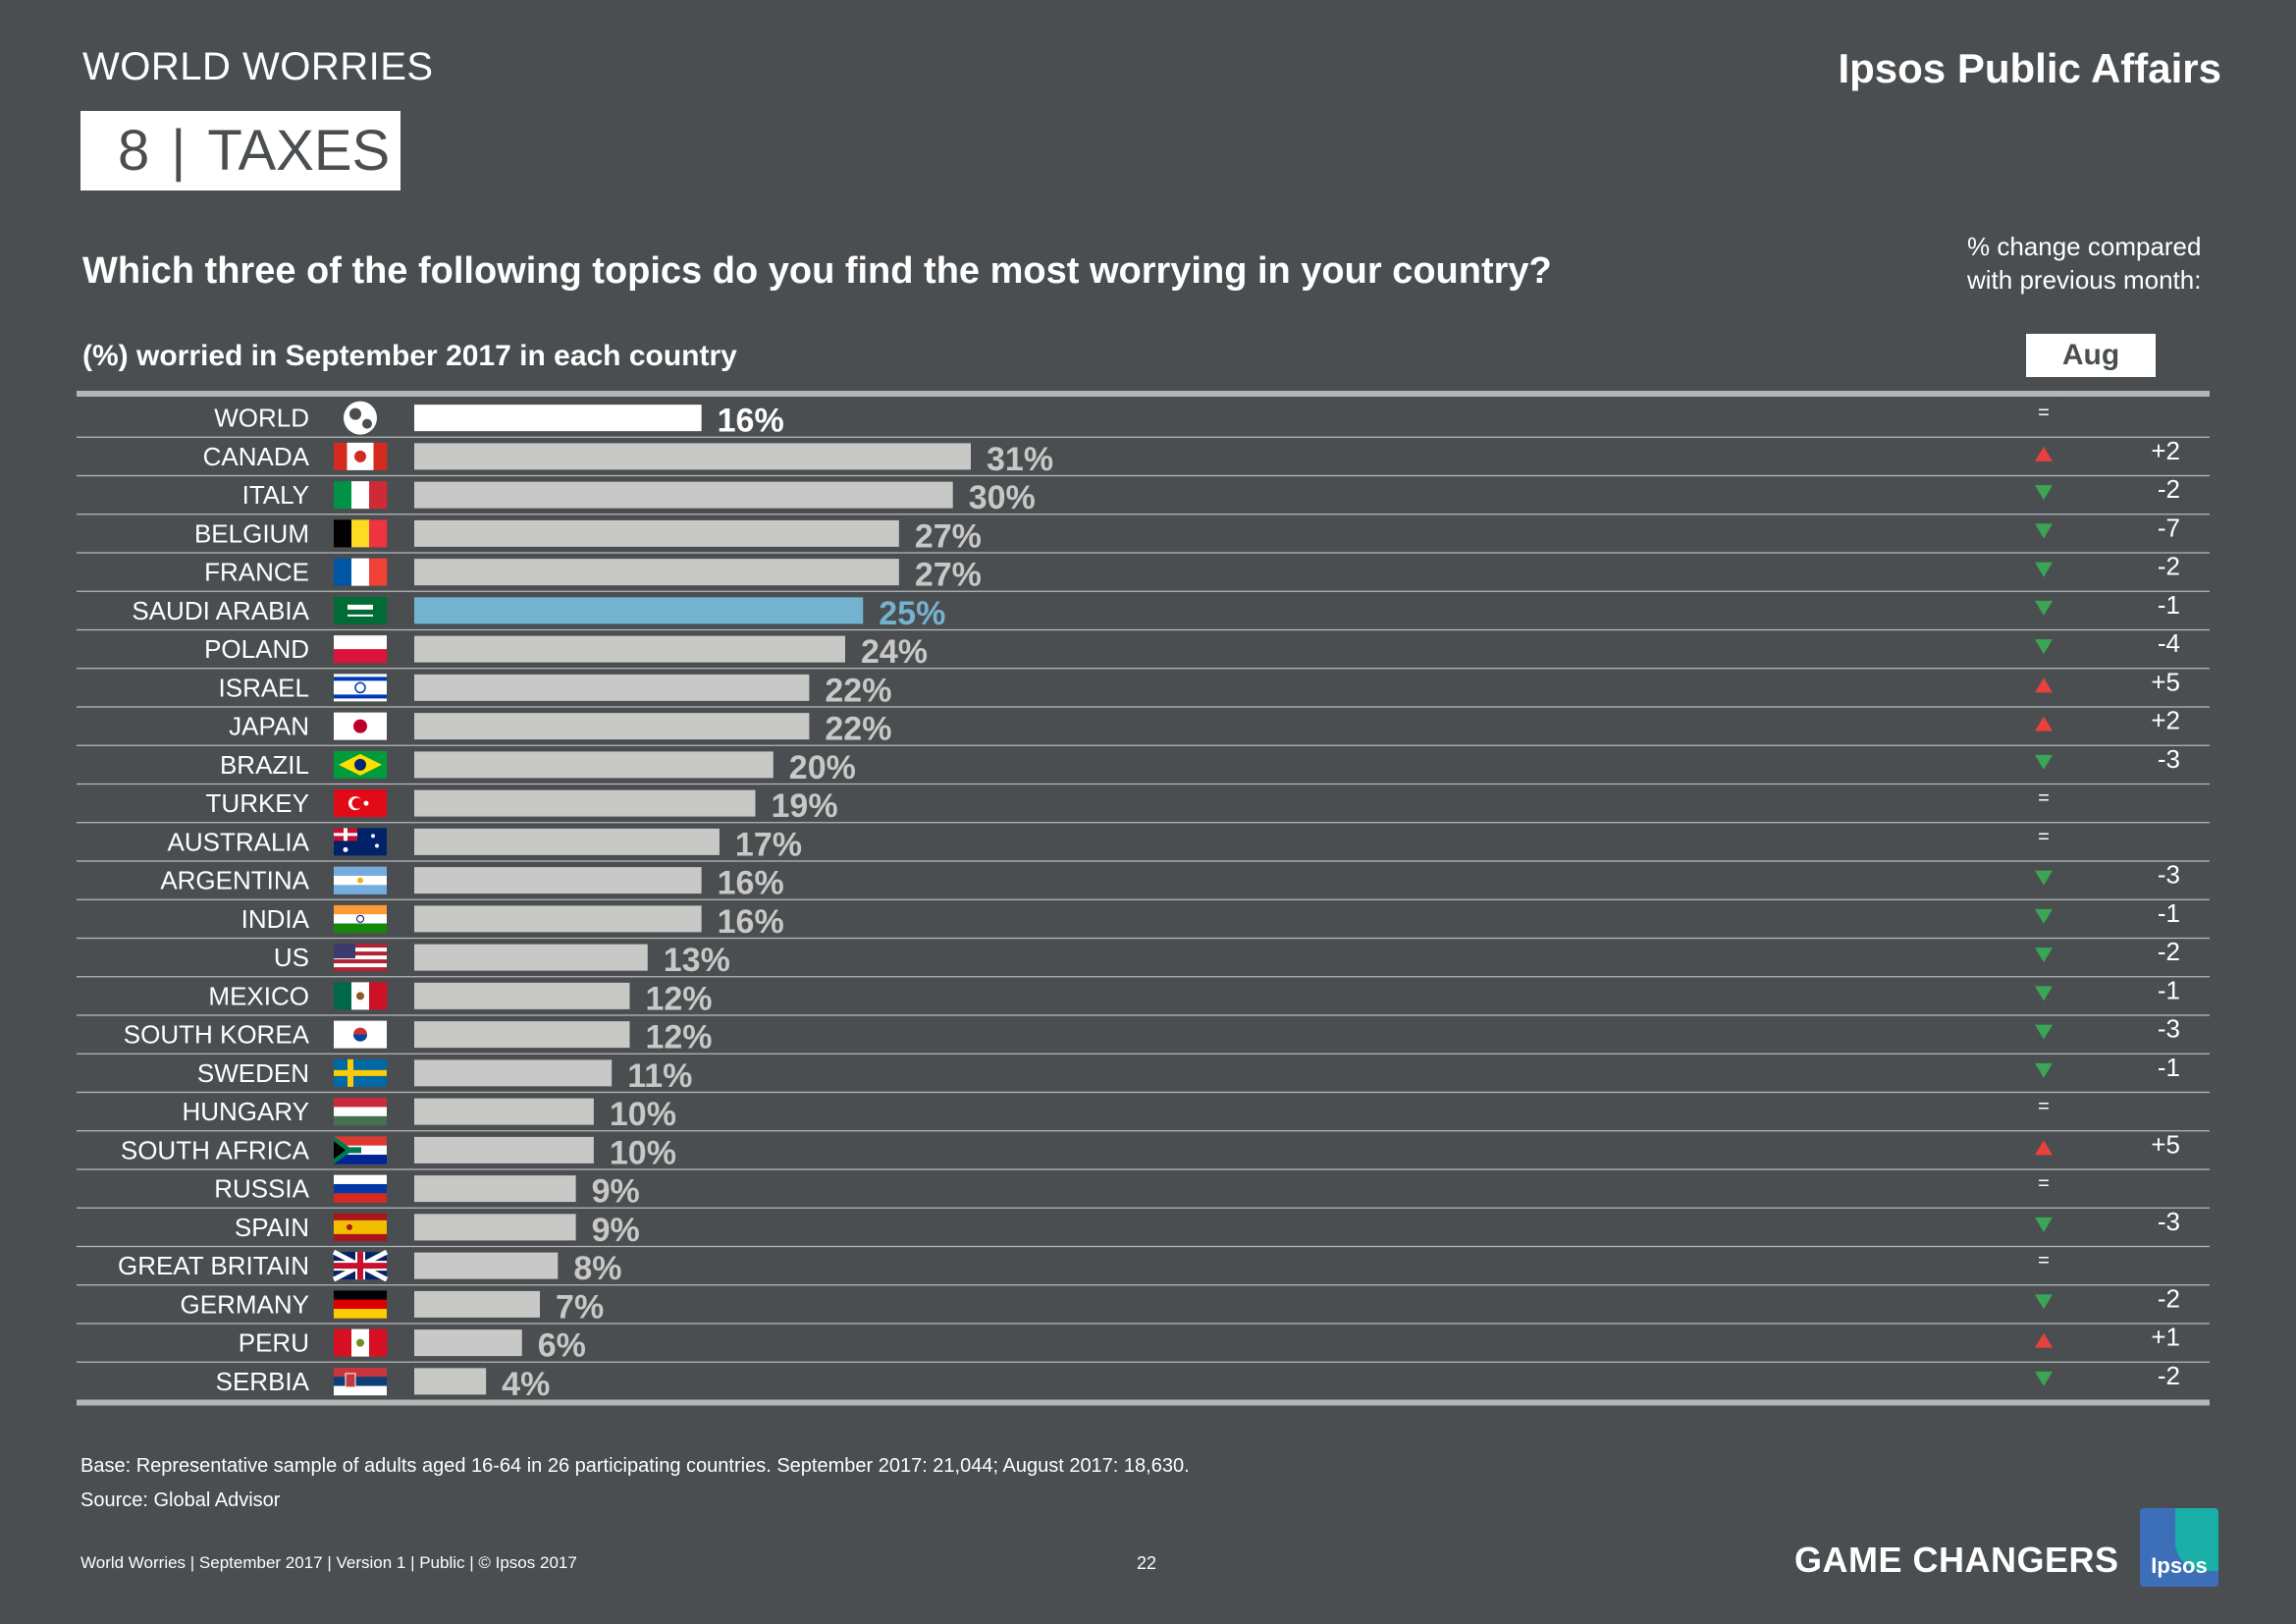 Image resolution: width=2296 pixels, height=1624 pixels. What do you see at coordinates (258, 66) in the screenshot?
I see `section-label: WORLD WORRIES` at bounding box center [258, 66].